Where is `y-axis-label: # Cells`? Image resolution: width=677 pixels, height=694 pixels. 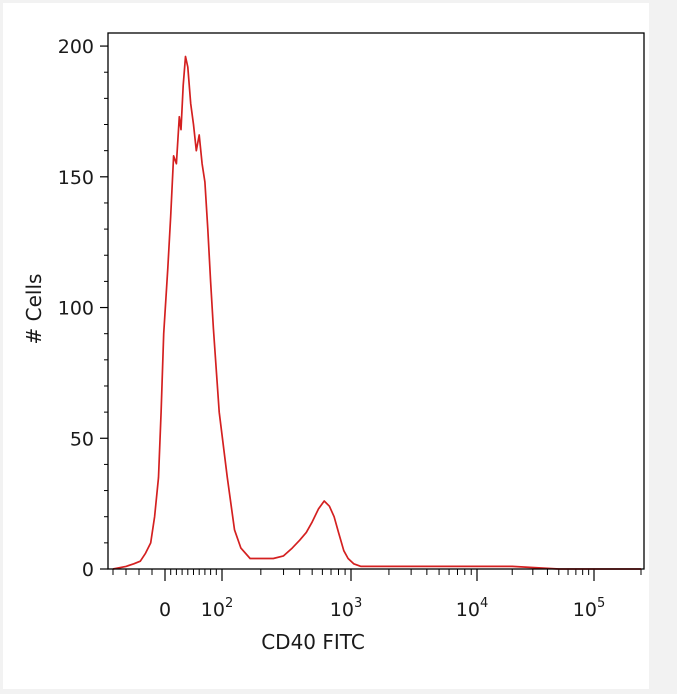 y-axis-label: # Cells is located at coordinates (34, 309).